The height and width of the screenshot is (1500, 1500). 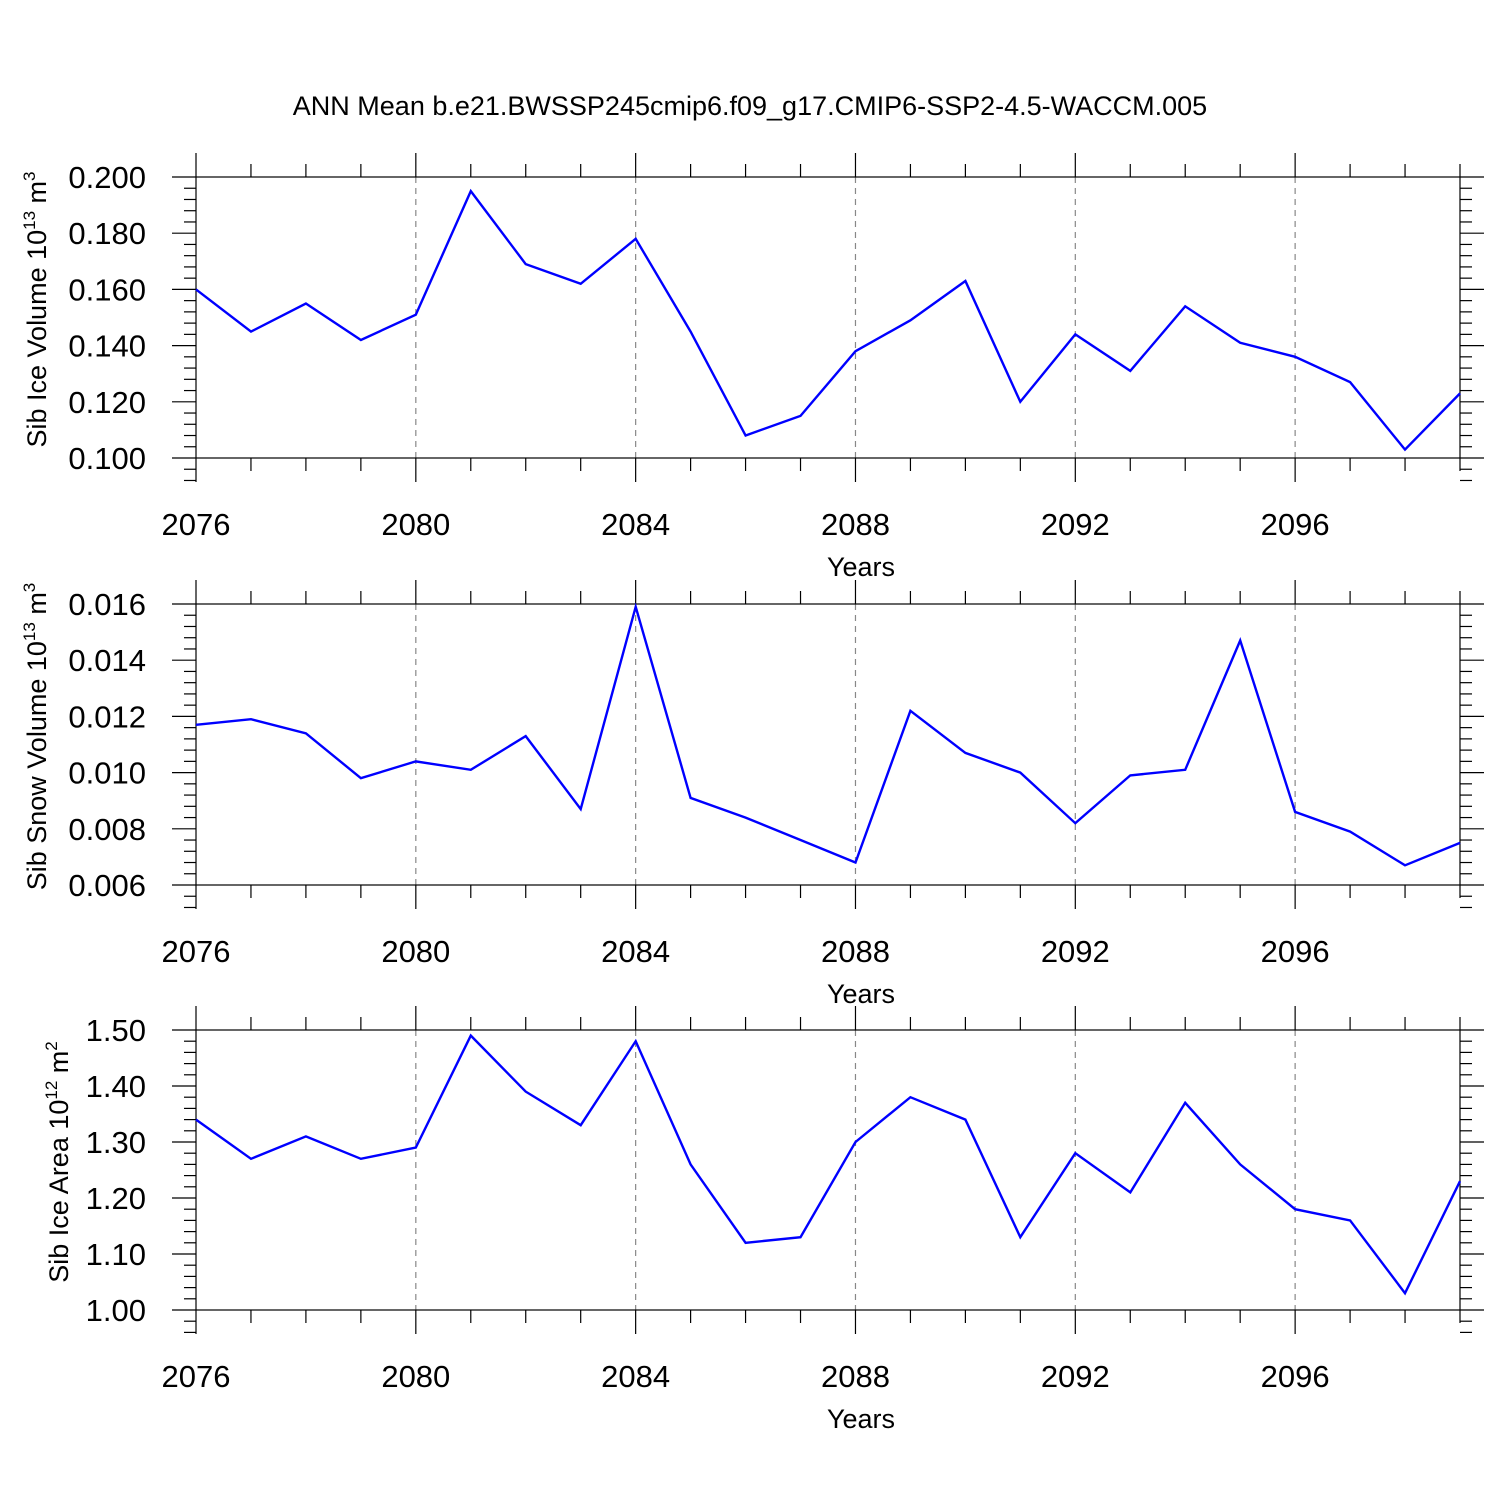 What do you see at coordinates (116, 1198) in the screenshot?
I see `y-tick-label: 1.20` at bounding box center [116, 1198].